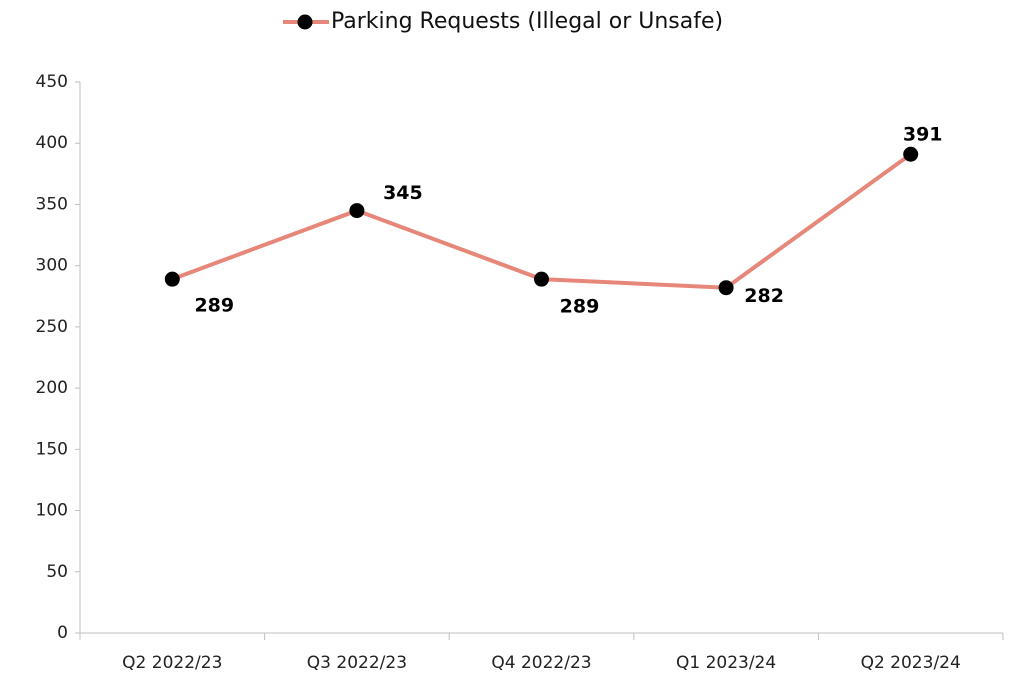  What do you see at coordinates (305, 22) in the screenshot?
I see `legend-marker` at bounding box center [305, 22].